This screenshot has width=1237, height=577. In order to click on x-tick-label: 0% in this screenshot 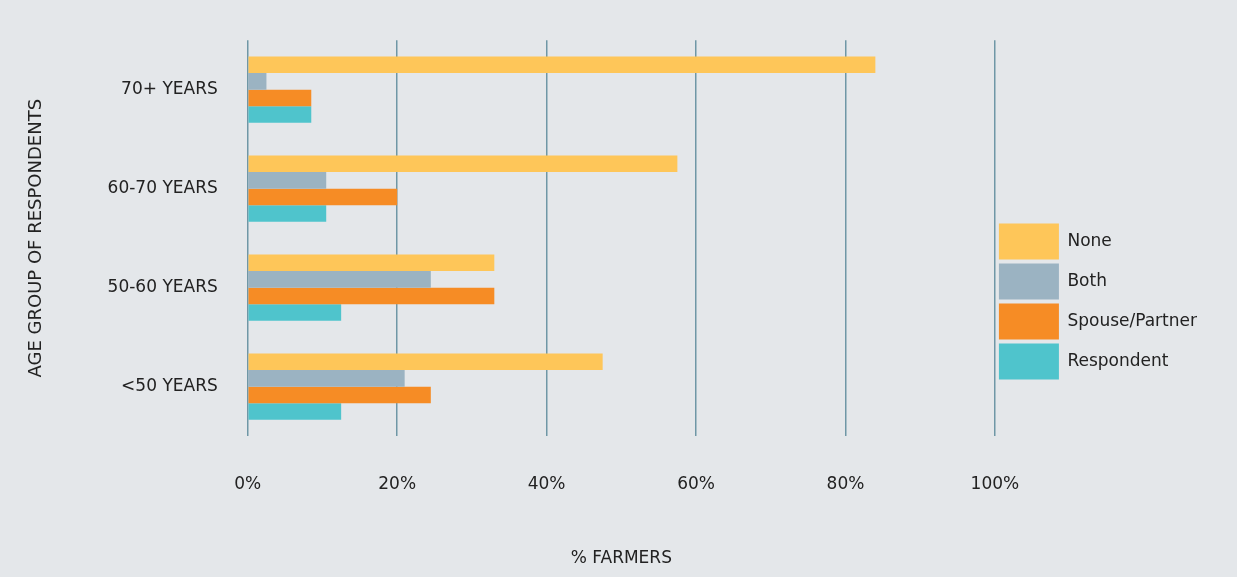, I will do `click(248, 482)`.